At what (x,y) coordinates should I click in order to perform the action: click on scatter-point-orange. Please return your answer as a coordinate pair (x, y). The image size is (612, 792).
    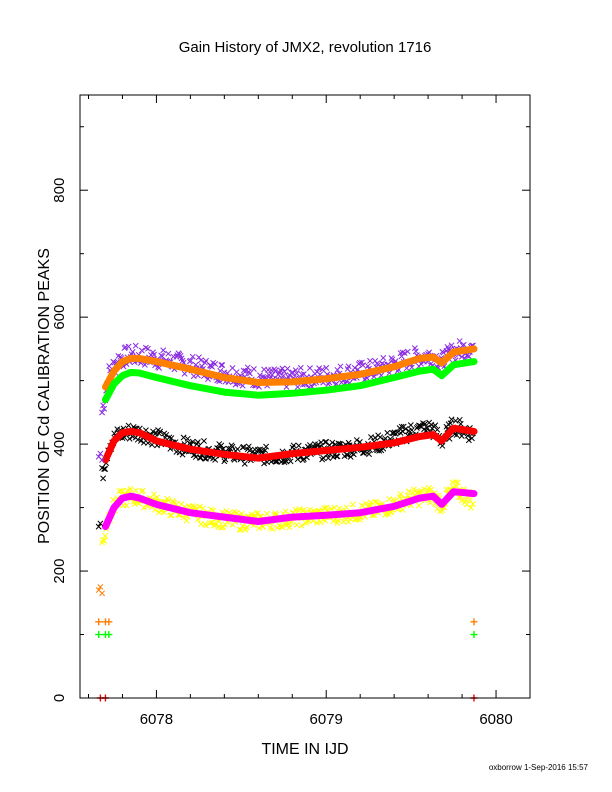
    Looking at the image, I should click on (102, 593).